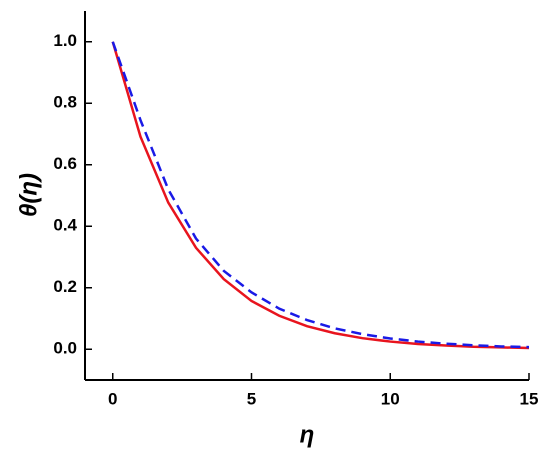  Describe the element at coordinates (112, 398) in the screenshot. I see `x-tick-label: 0` at that location.